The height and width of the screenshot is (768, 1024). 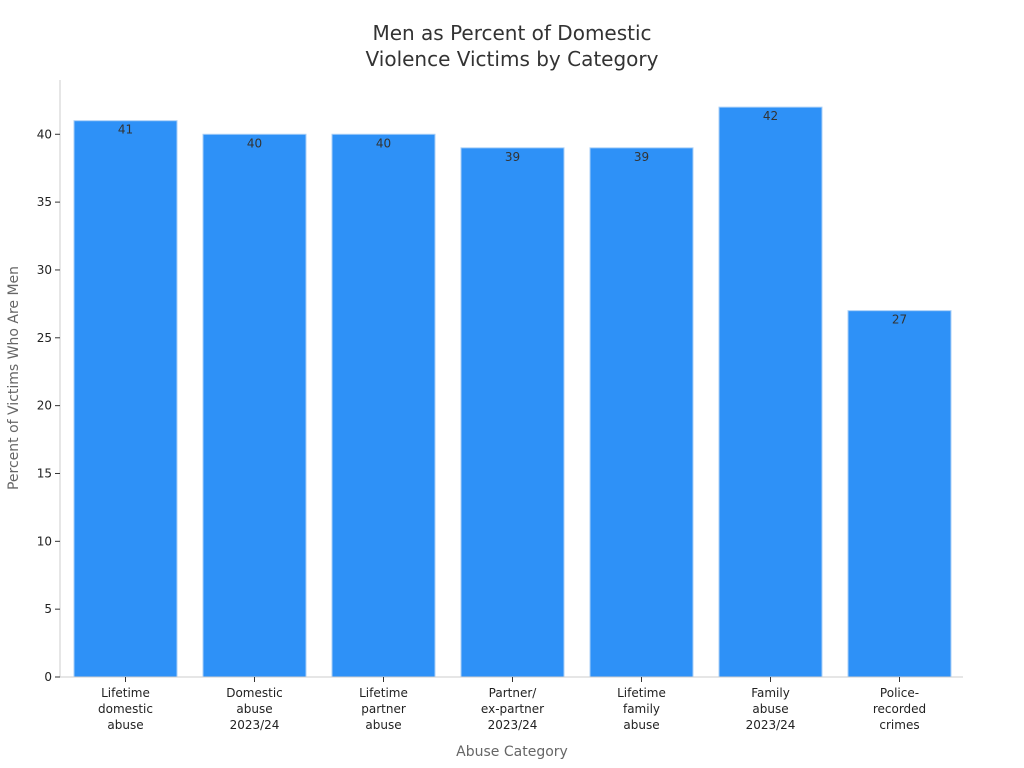 What do you see at coordinates (513, 693) in the screenshot?
I see `x-tick-label-line: Partner/` at bounding box center [513, 693].